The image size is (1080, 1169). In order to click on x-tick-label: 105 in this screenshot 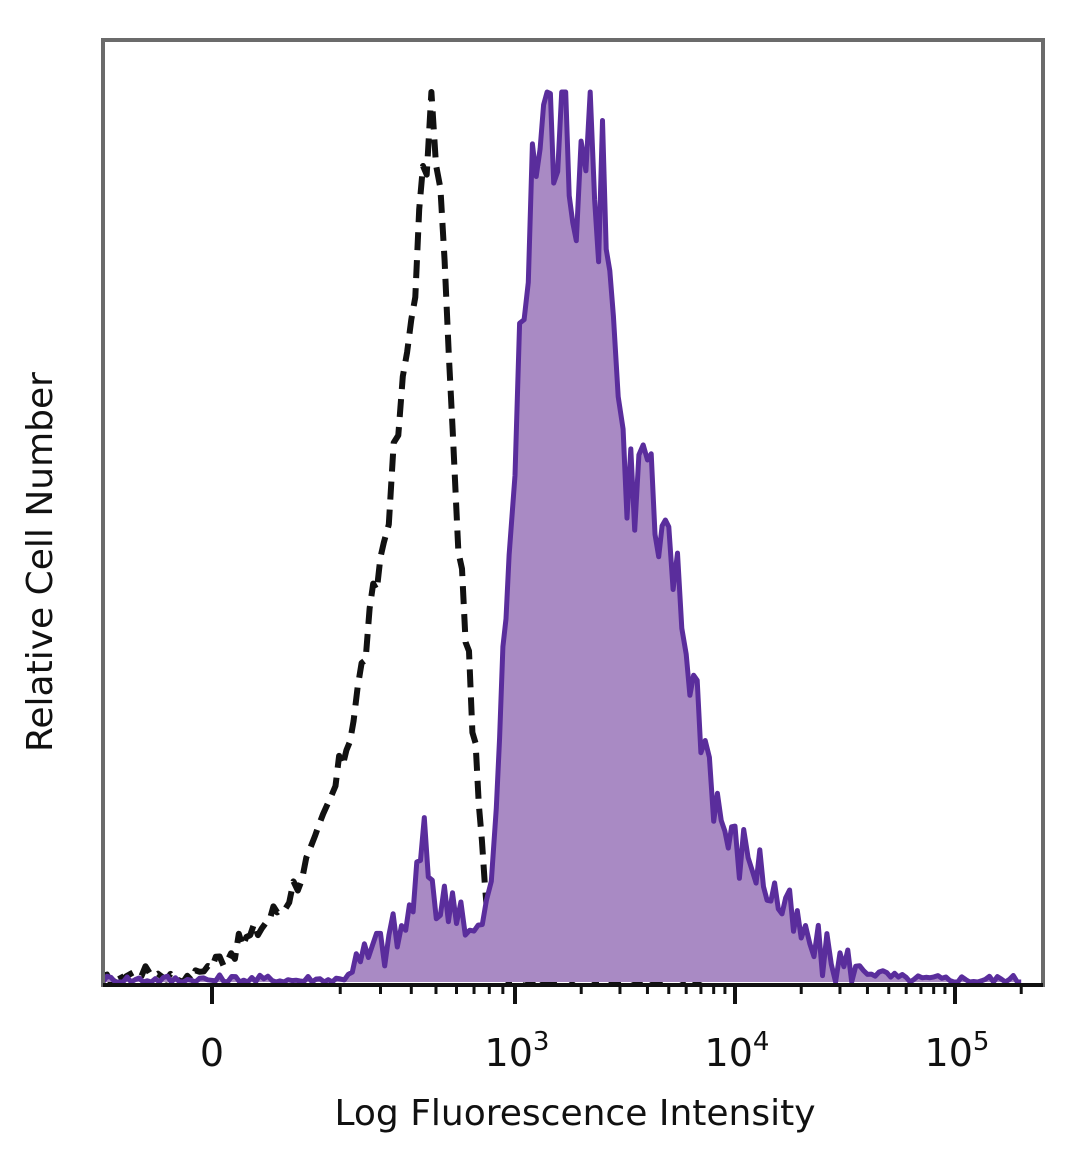, I will do `click(957, 1051)`.